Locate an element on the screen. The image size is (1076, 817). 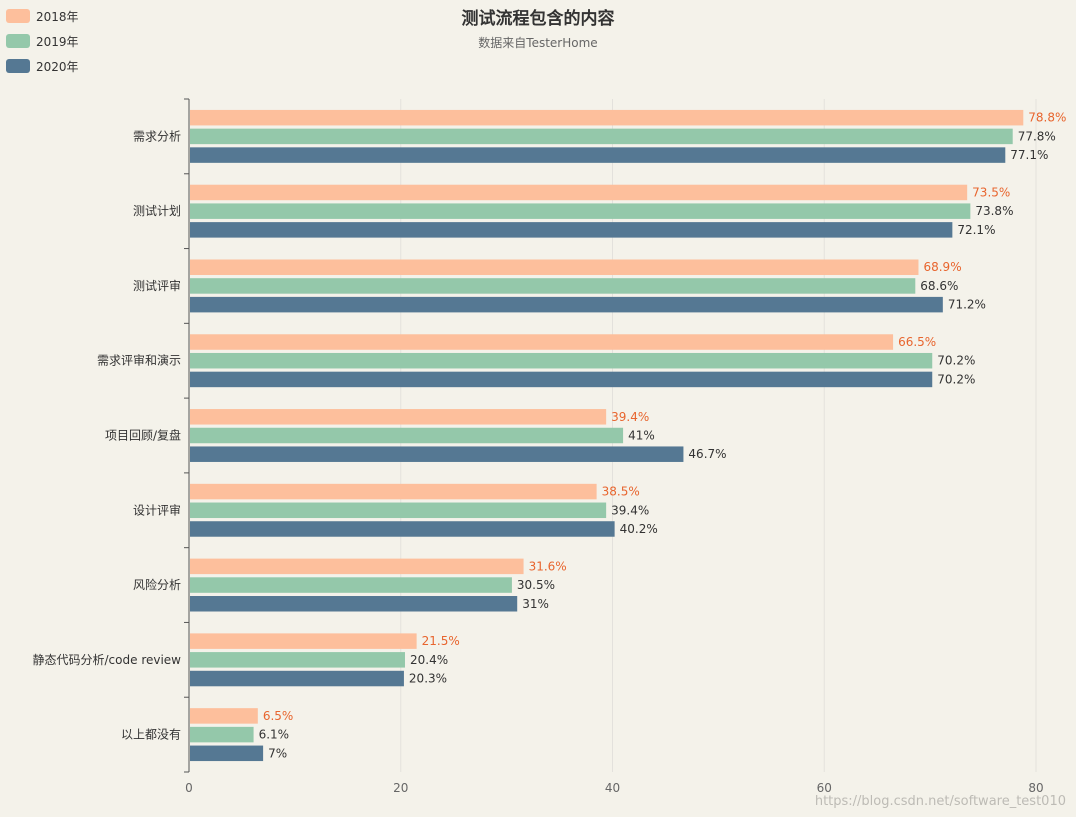
chart-title: 测试流程包含的内容 is located at coordinates (538, 19).